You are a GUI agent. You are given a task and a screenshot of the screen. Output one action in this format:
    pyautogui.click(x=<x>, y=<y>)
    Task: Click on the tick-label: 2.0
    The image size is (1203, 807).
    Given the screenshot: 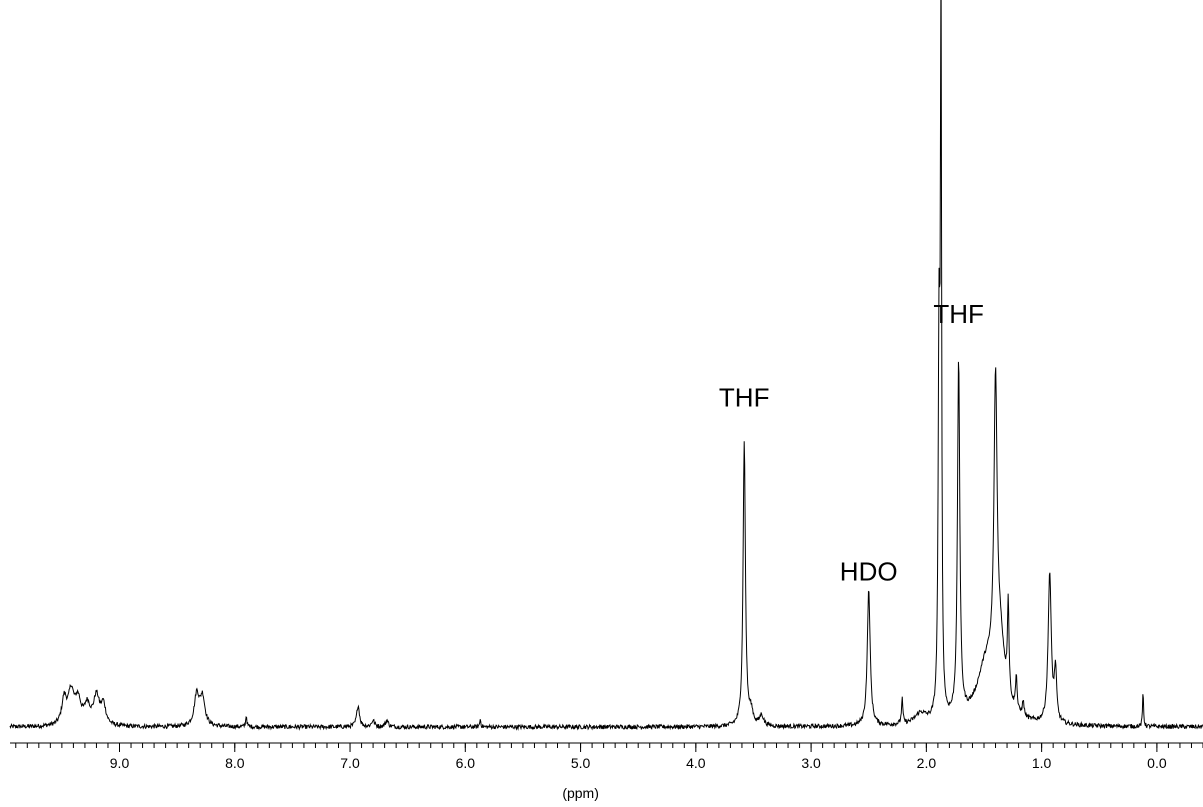 What is the action you would take?
    pyautogui.click(x=927, y=763)
    